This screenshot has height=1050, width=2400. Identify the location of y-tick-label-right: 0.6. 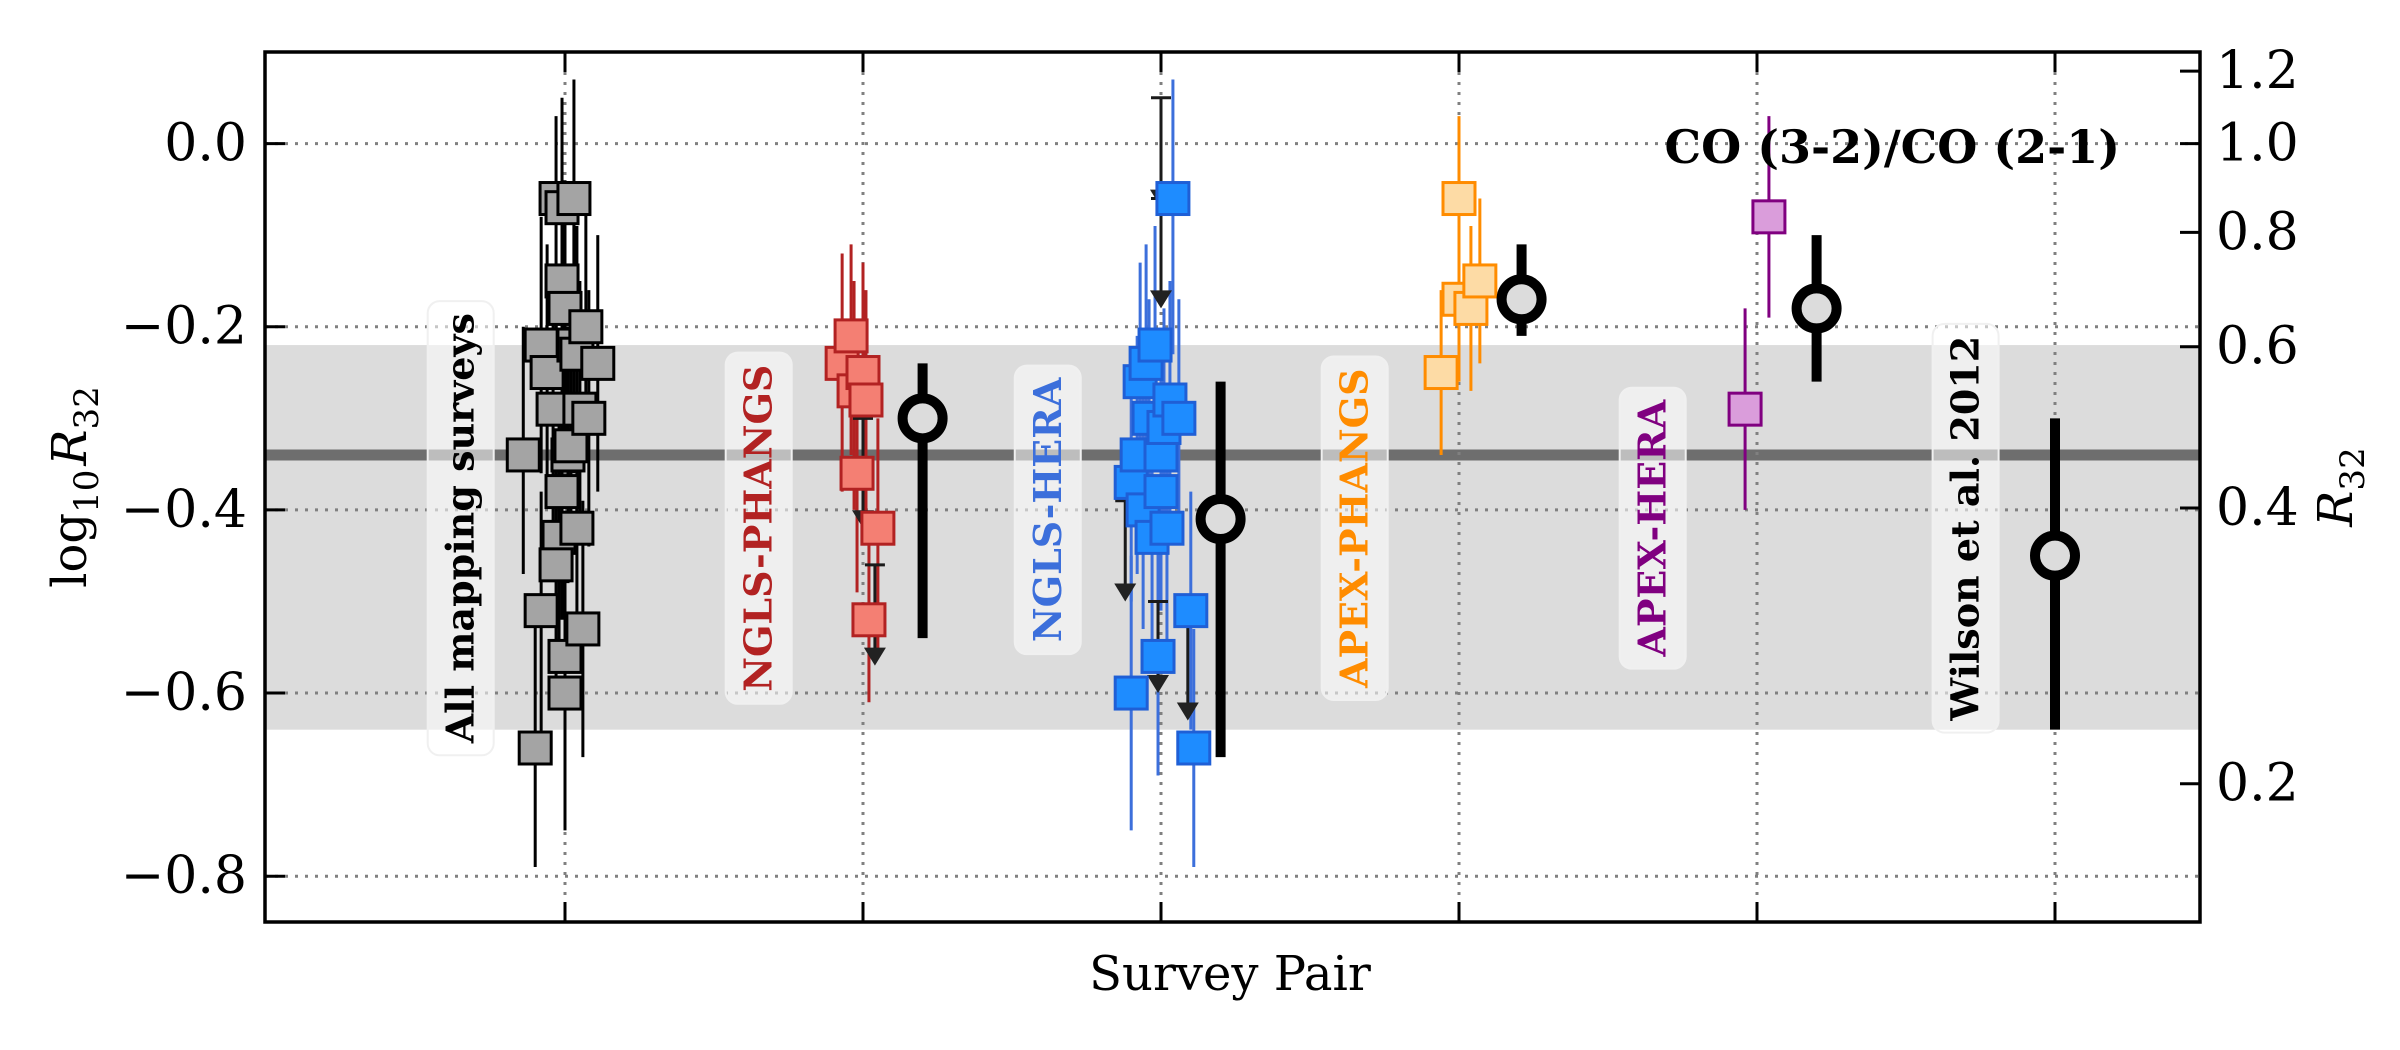
(2257, 347).